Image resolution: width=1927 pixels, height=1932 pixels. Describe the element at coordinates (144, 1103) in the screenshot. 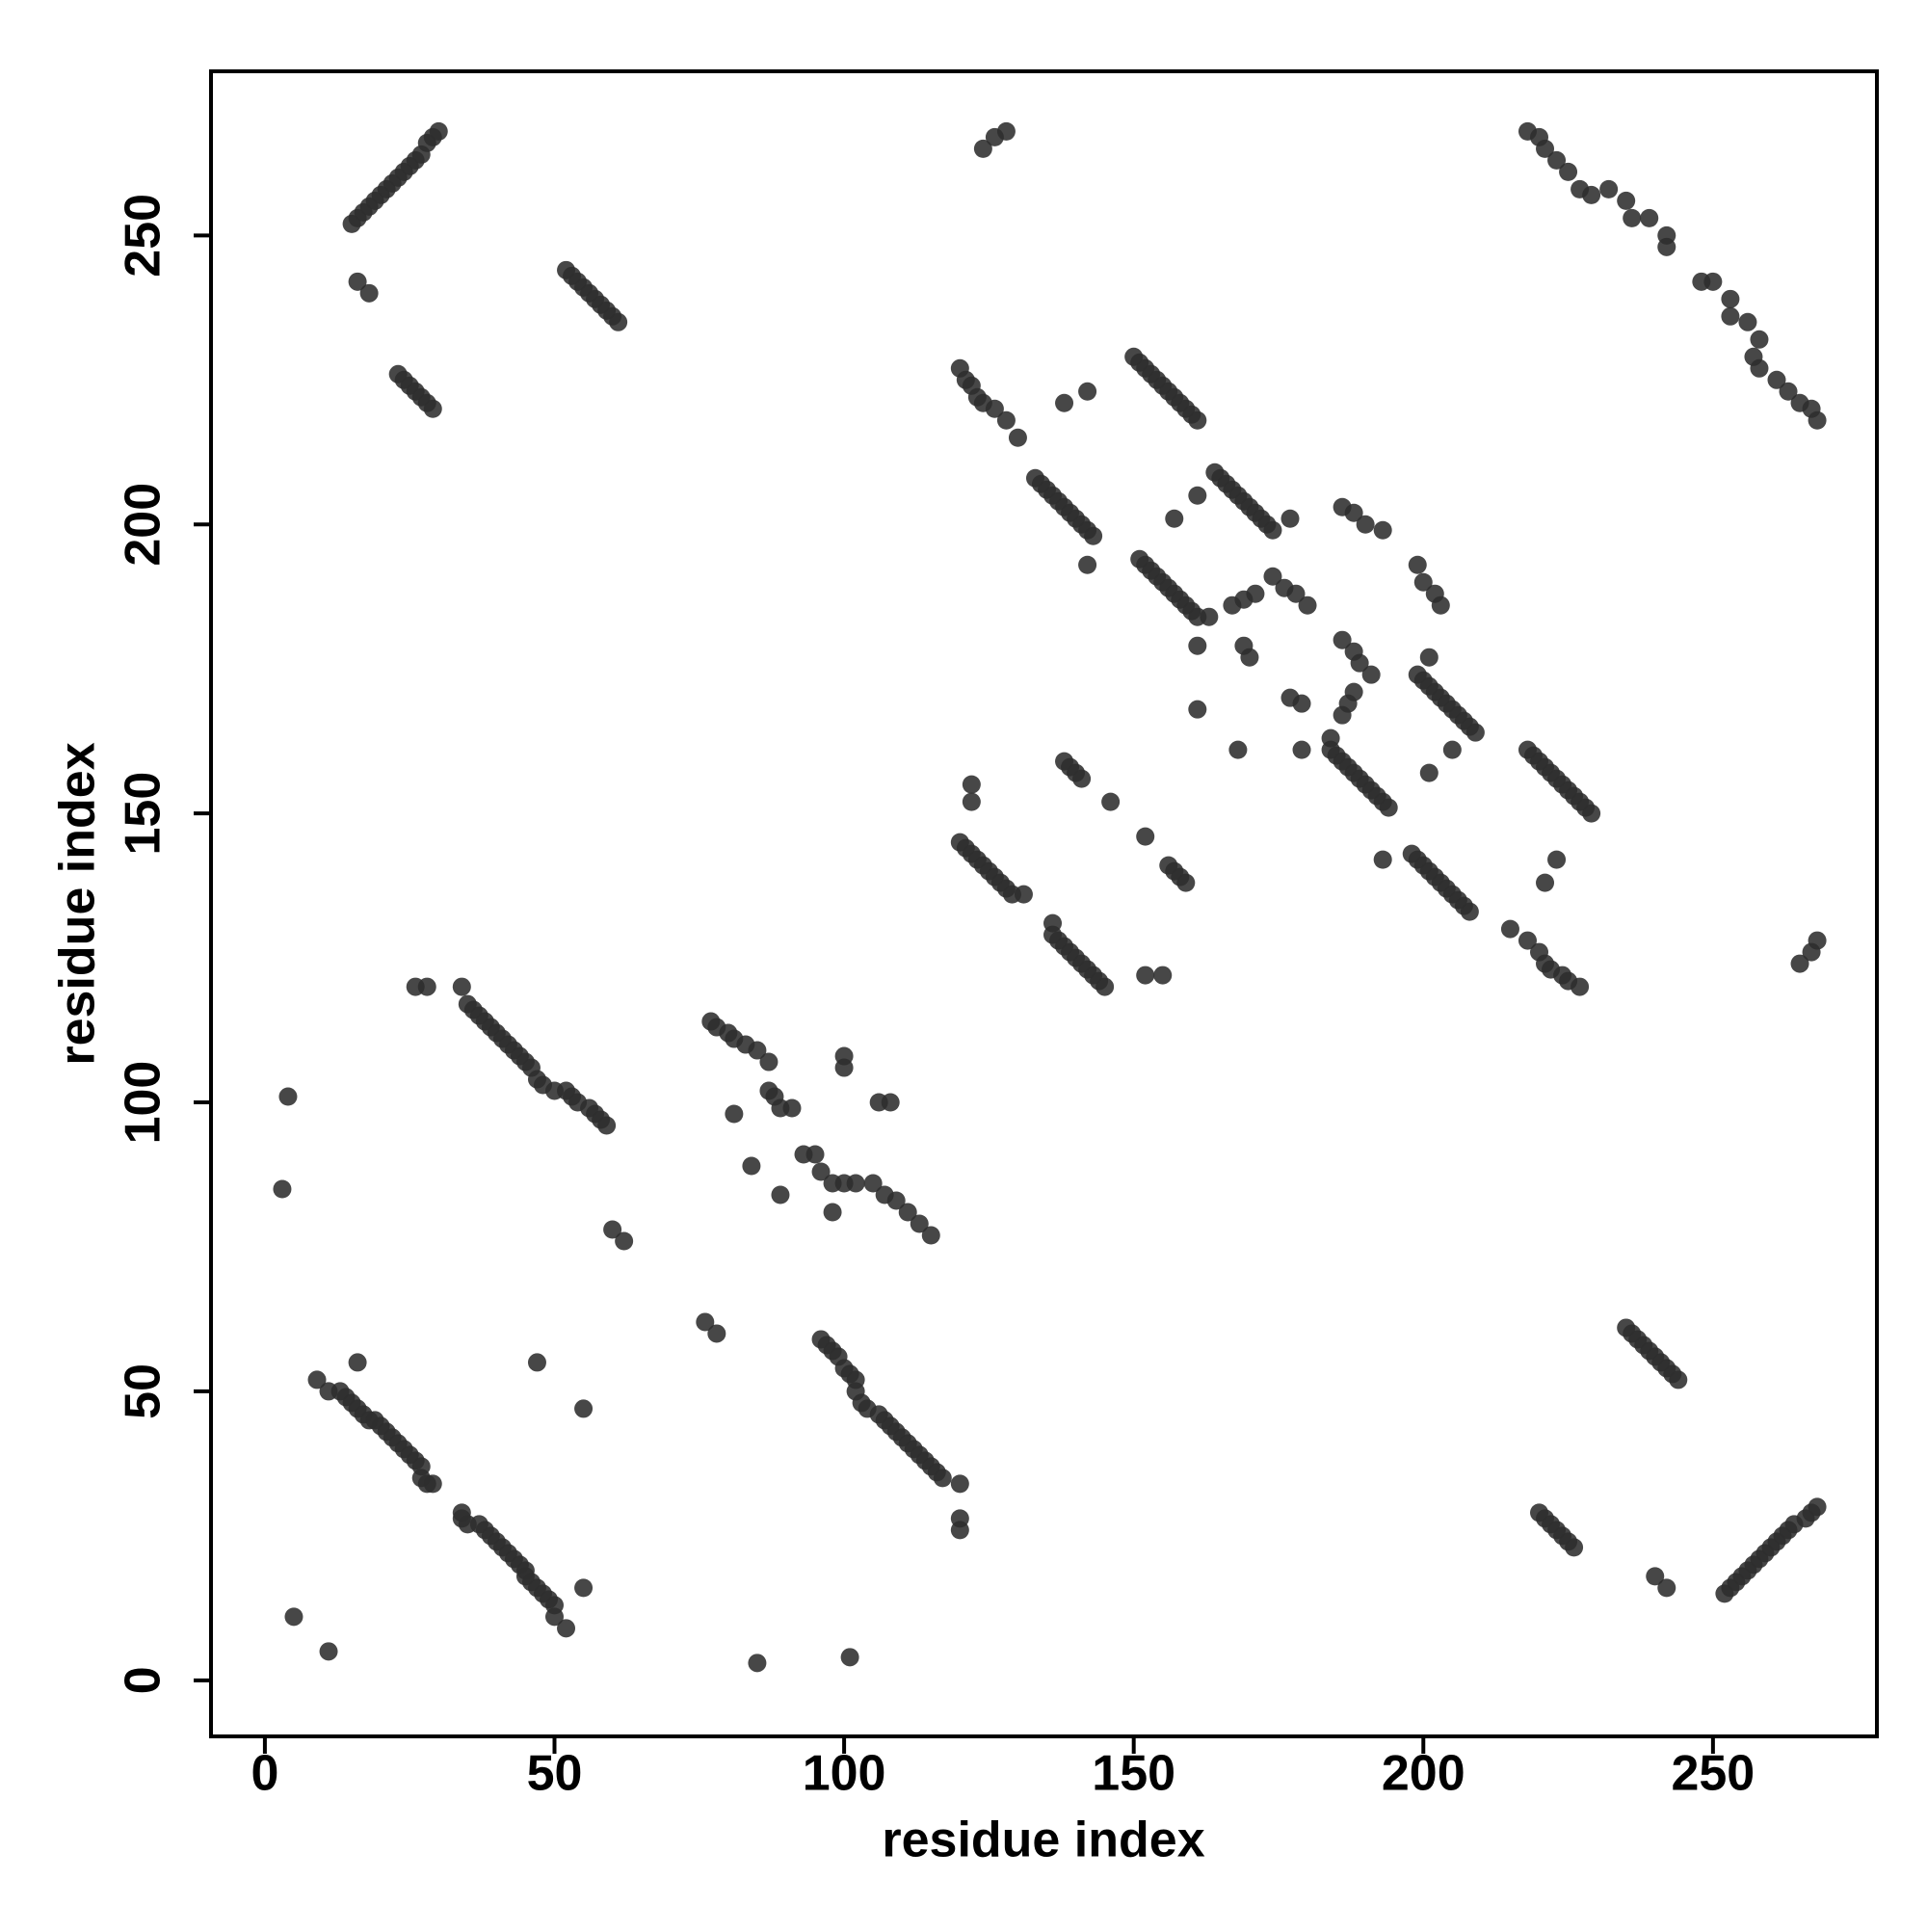

I see `y-tick-label: 100` at that location.